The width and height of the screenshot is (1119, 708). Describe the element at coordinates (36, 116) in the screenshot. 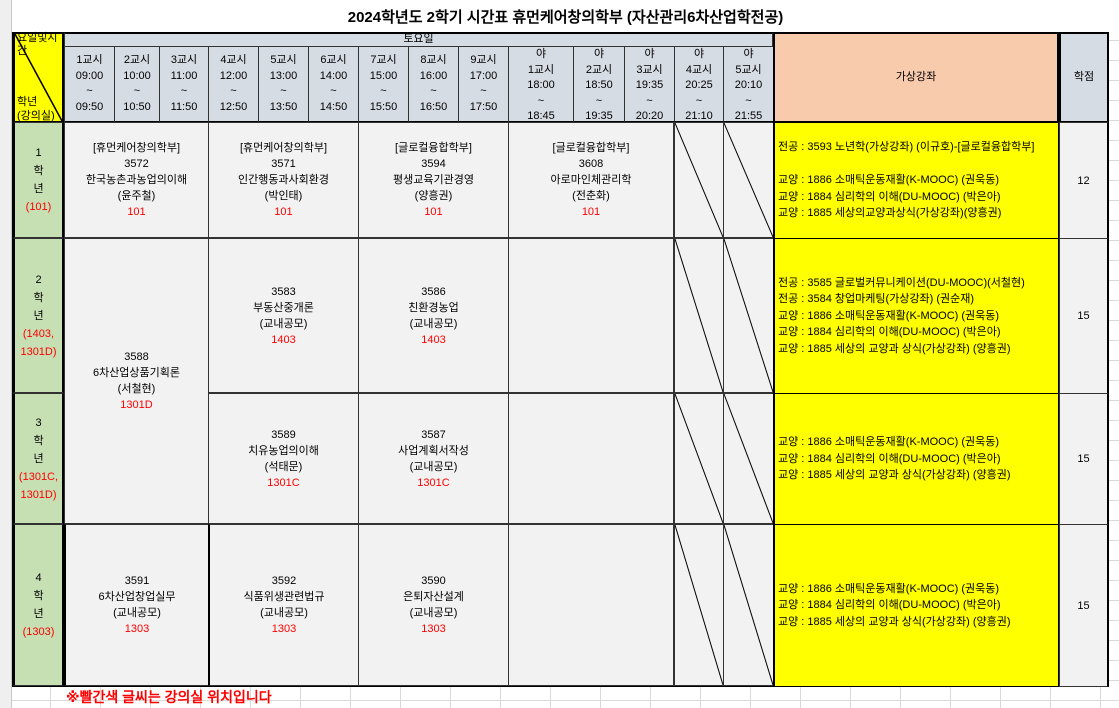

I see `corner-bottom-label-2: (강의실)` at that location.